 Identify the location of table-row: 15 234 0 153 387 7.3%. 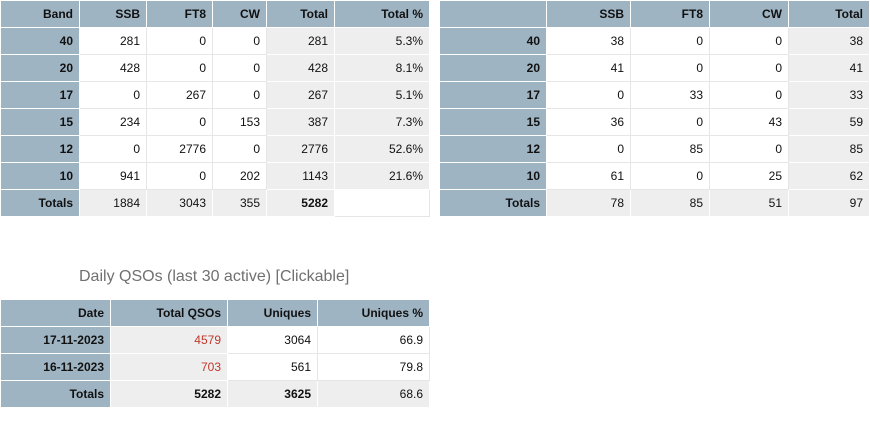
(215, 122).